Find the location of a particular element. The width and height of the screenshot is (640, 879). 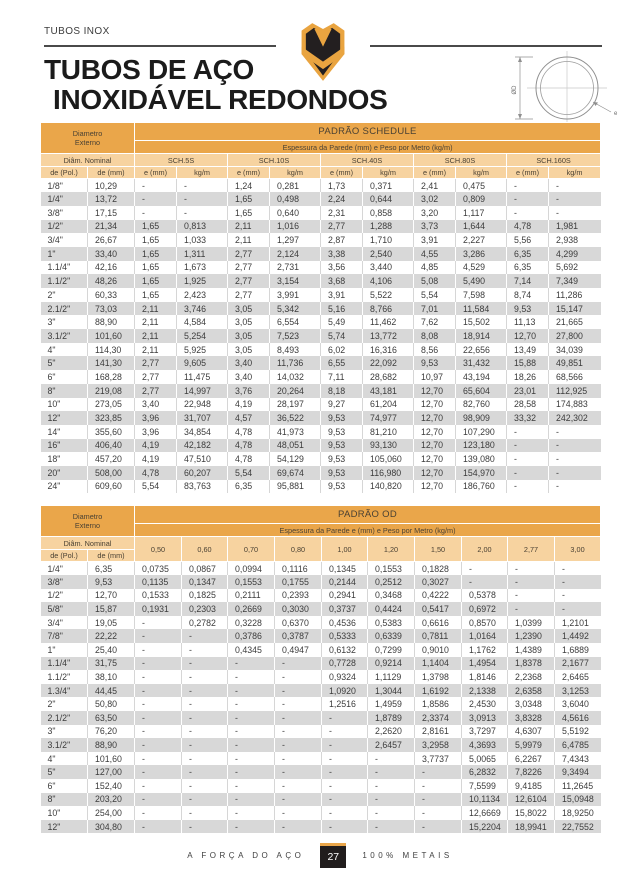

cell-value: 2,938 is located at coordinates (574, 240).